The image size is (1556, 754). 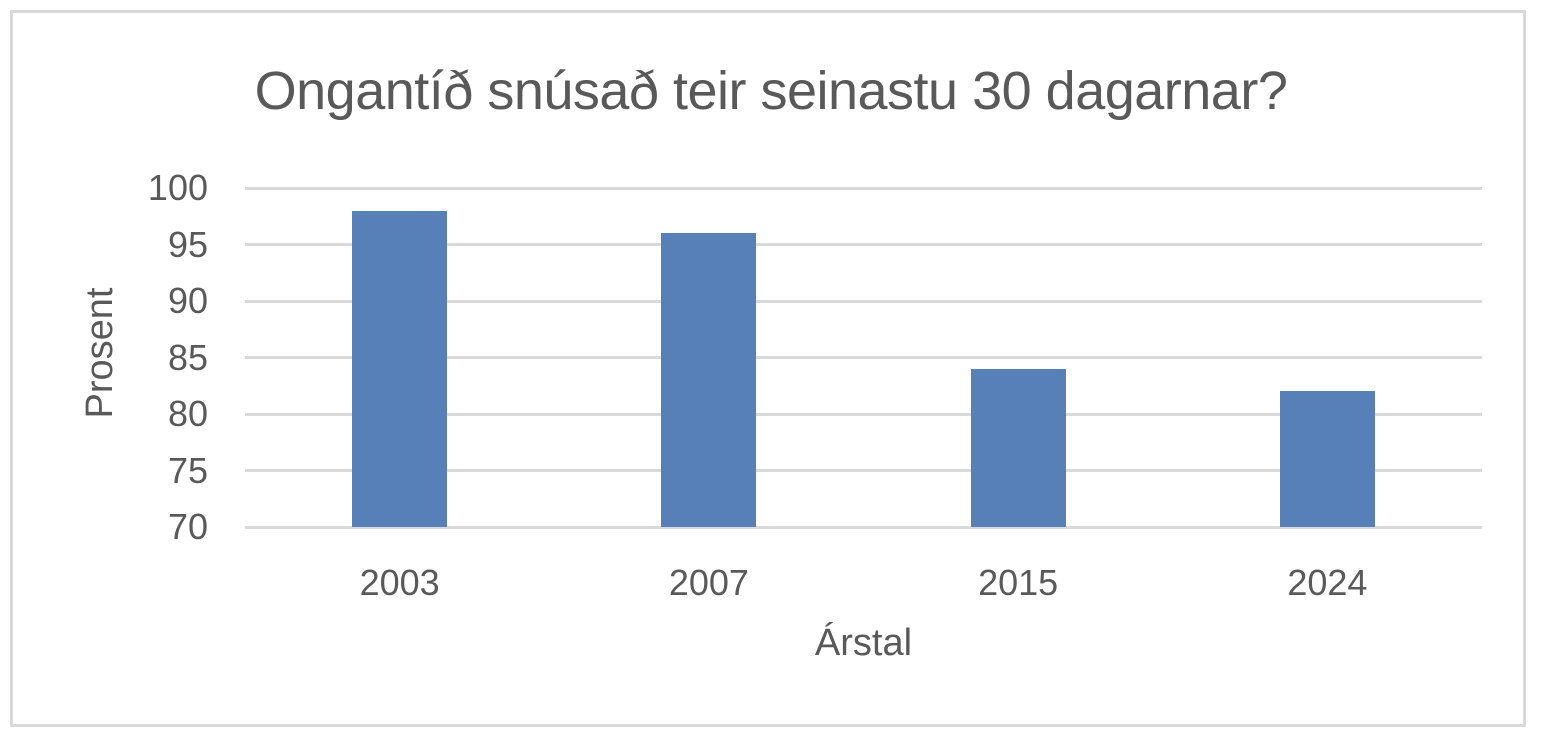 What do you see at coordinates (187, 300) in the screenshot?
I see `y-tick-90: 90` at bounding box center [187, 300].